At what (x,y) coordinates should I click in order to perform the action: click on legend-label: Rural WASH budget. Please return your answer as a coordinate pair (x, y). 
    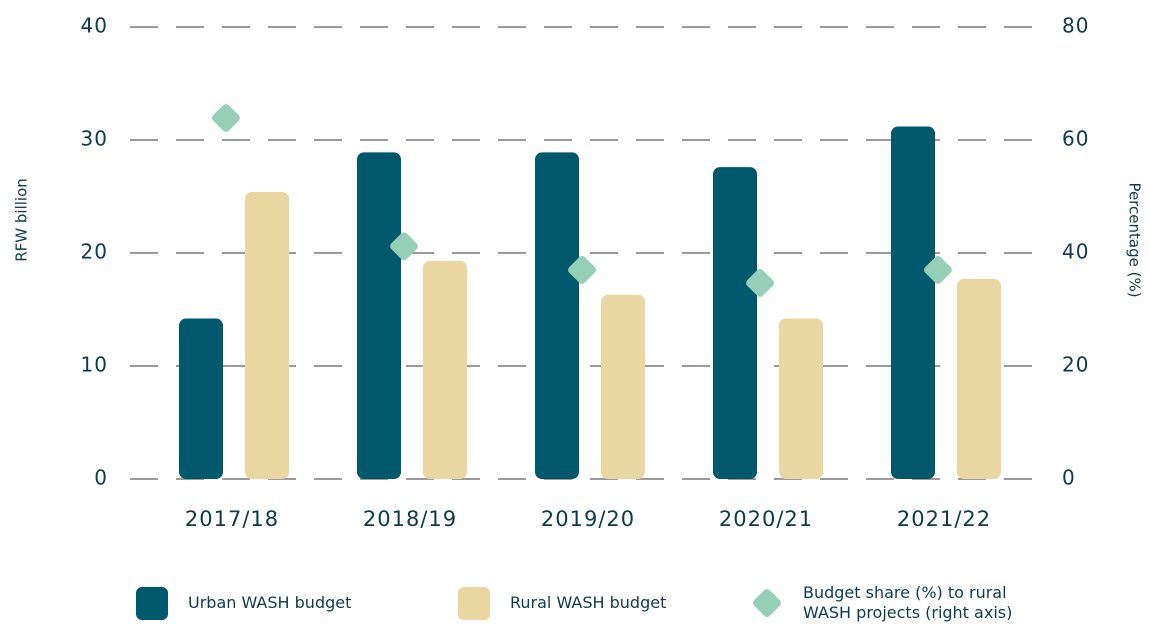
    Looking at the image, I should click on (588, 602).